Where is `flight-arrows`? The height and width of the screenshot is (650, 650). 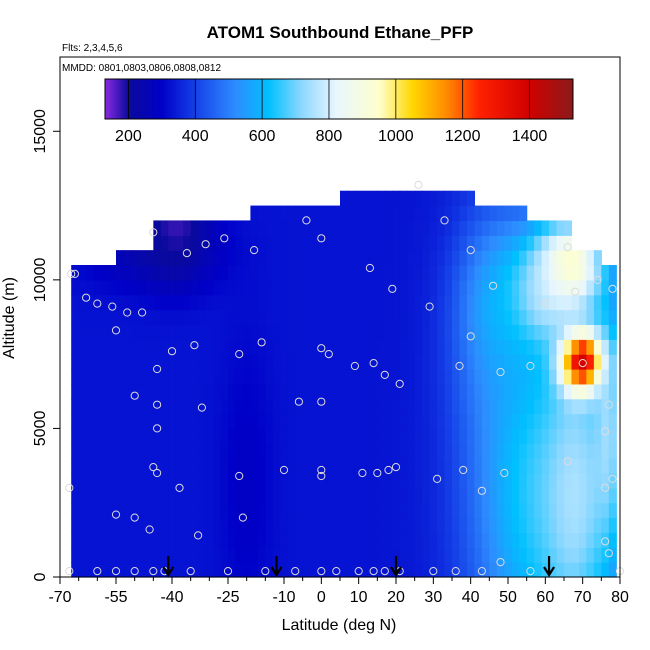
flight-arrows is located at coordinates (358, 567).